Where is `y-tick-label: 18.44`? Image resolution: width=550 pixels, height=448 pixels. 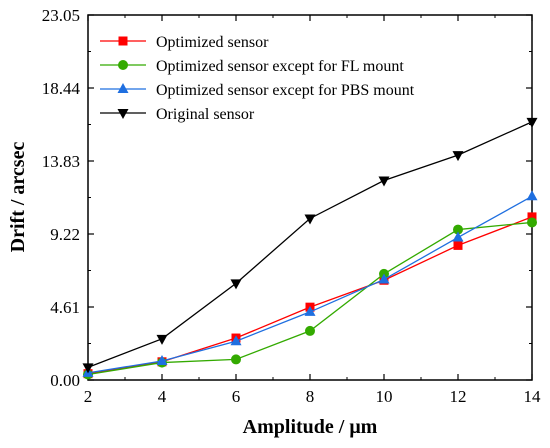 y-tick-label: 18.44 is located at coordinates (61, 88).